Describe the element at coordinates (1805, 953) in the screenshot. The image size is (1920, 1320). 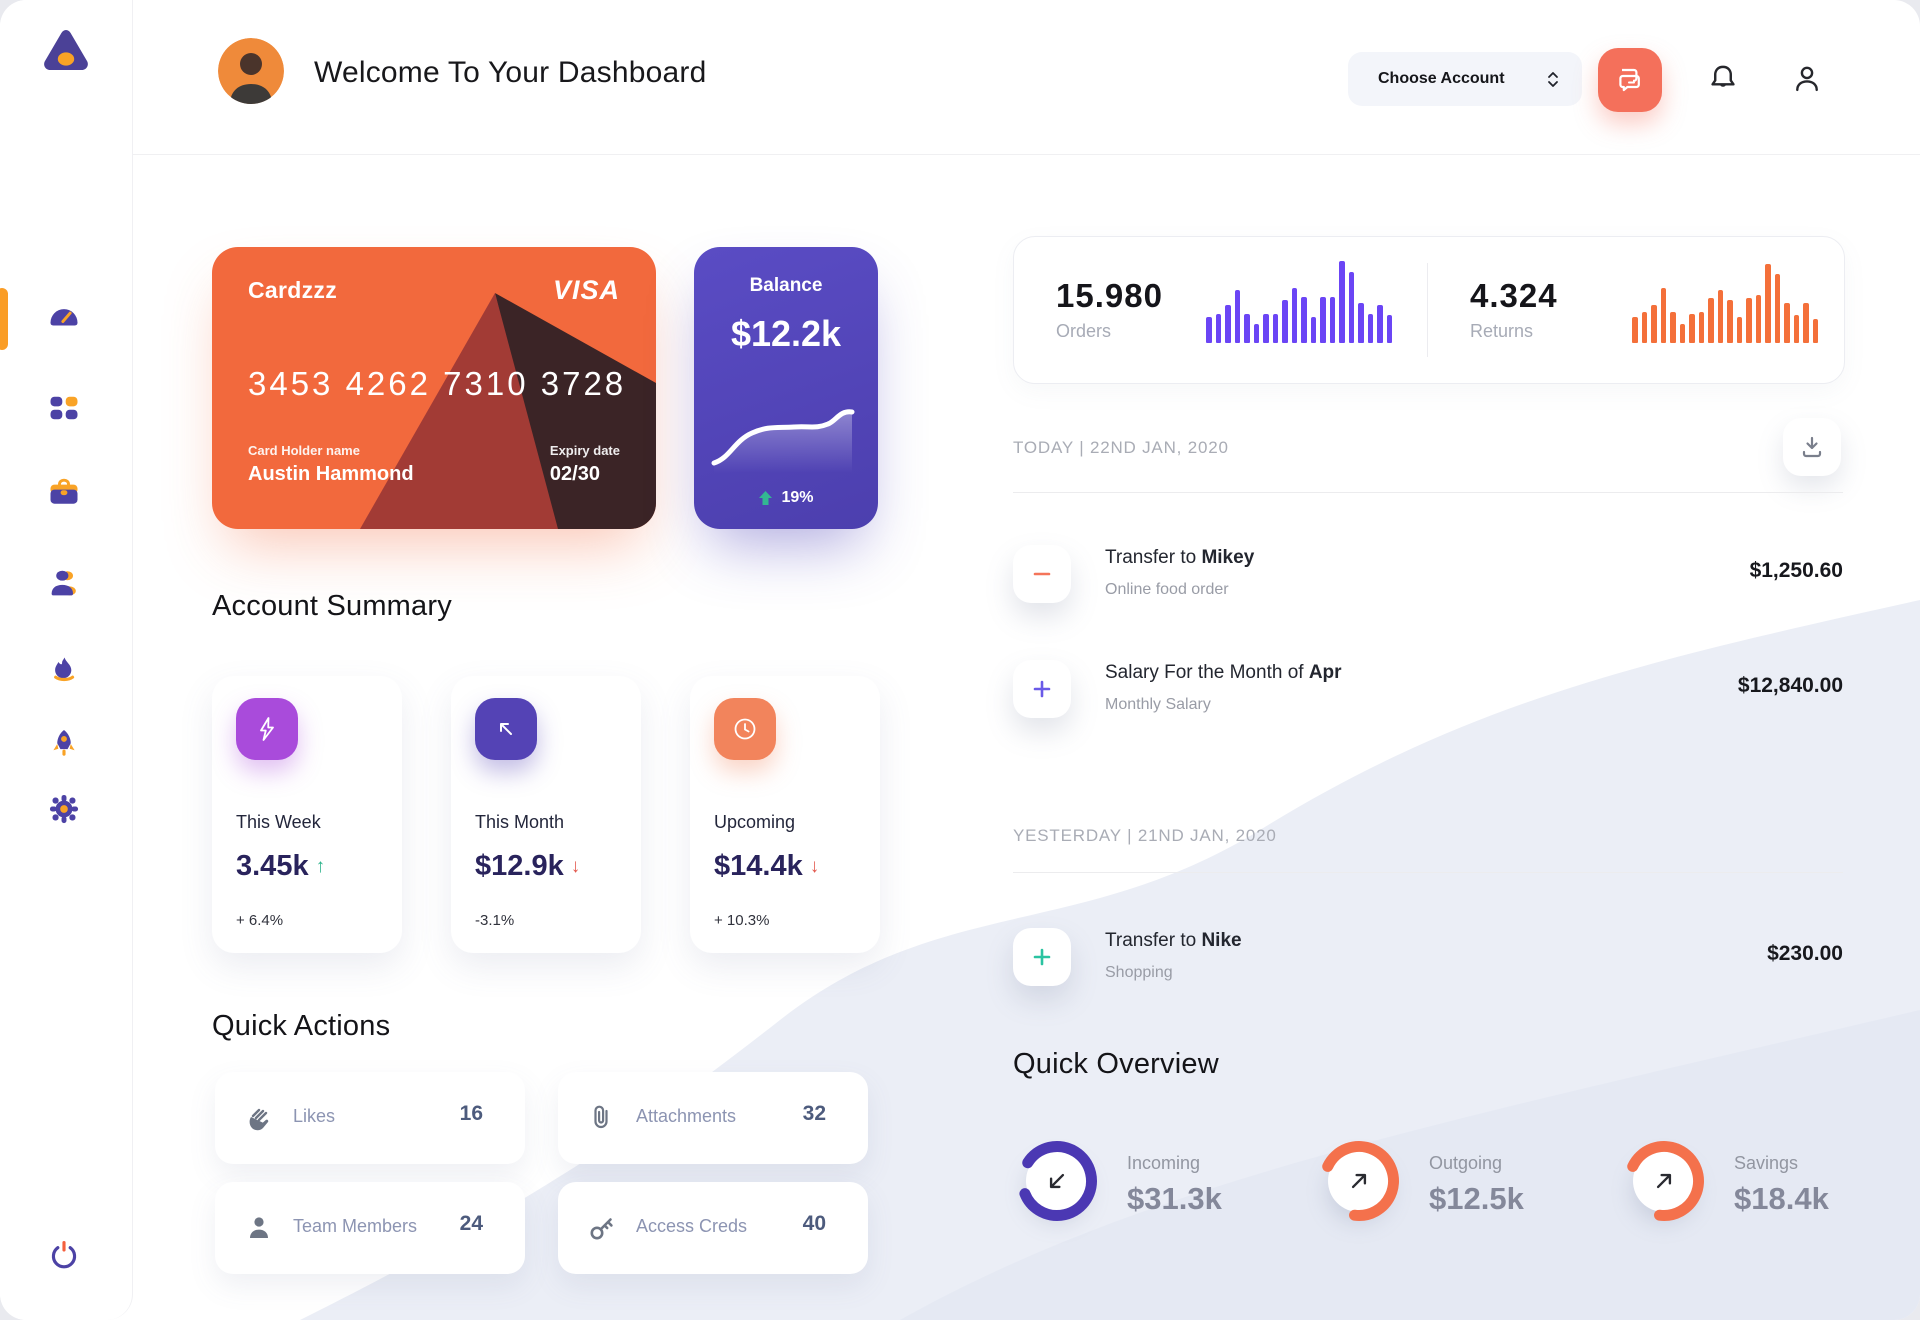
I see `transaction-amount: $230.00` at that location.